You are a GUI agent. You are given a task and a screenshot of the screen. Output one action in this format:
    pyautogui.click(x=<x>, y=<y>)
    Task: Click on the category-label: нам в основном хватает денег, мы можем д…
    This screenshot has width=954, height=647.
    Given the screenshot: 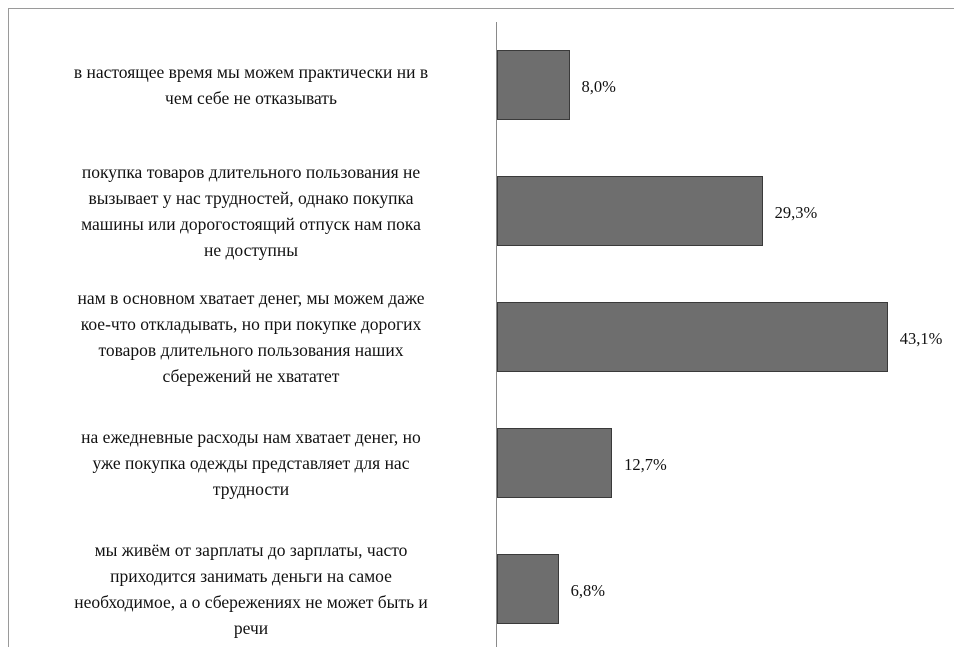 What is the action you would take?
    pyautogui.click(x=251, y=337)
    